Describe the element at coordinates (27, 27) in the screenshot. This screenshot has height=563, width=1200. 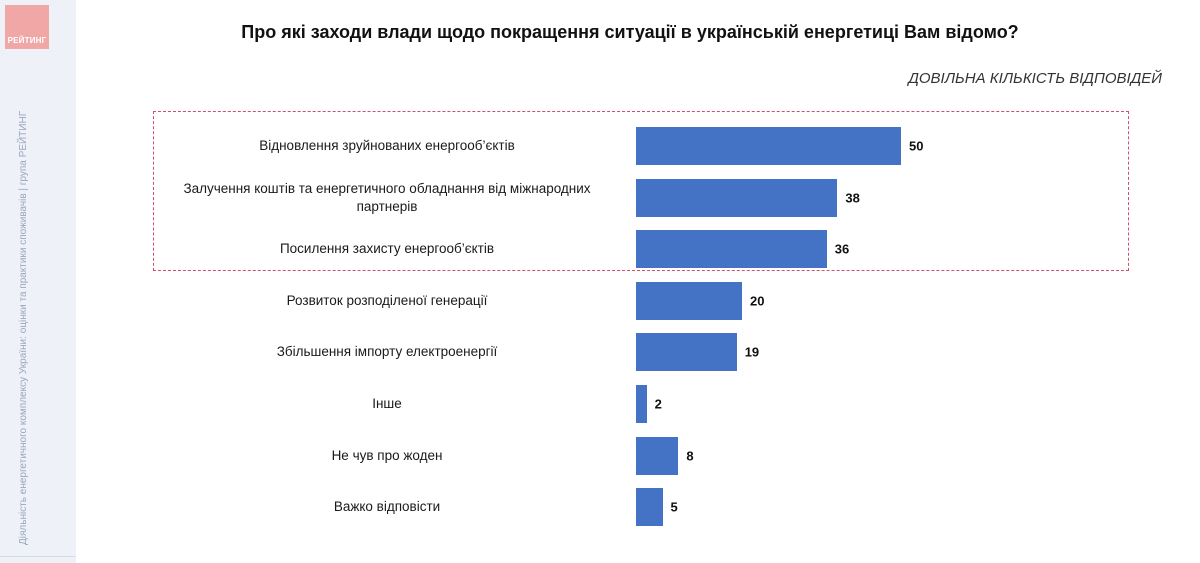
I see `brand-logo: РЕЙТИНГ` at that location.